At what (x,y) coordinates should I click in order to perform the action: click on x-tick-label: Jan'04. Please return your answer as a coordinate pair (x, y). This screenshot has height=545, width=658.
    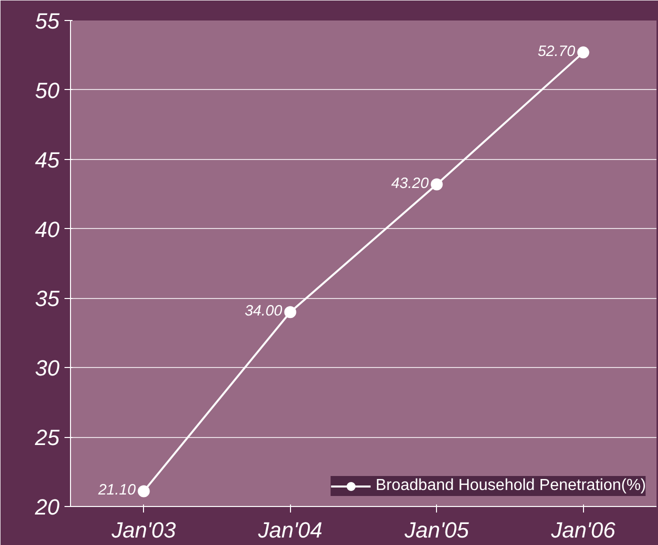
    Looking at the image, I should click on (289, 530).